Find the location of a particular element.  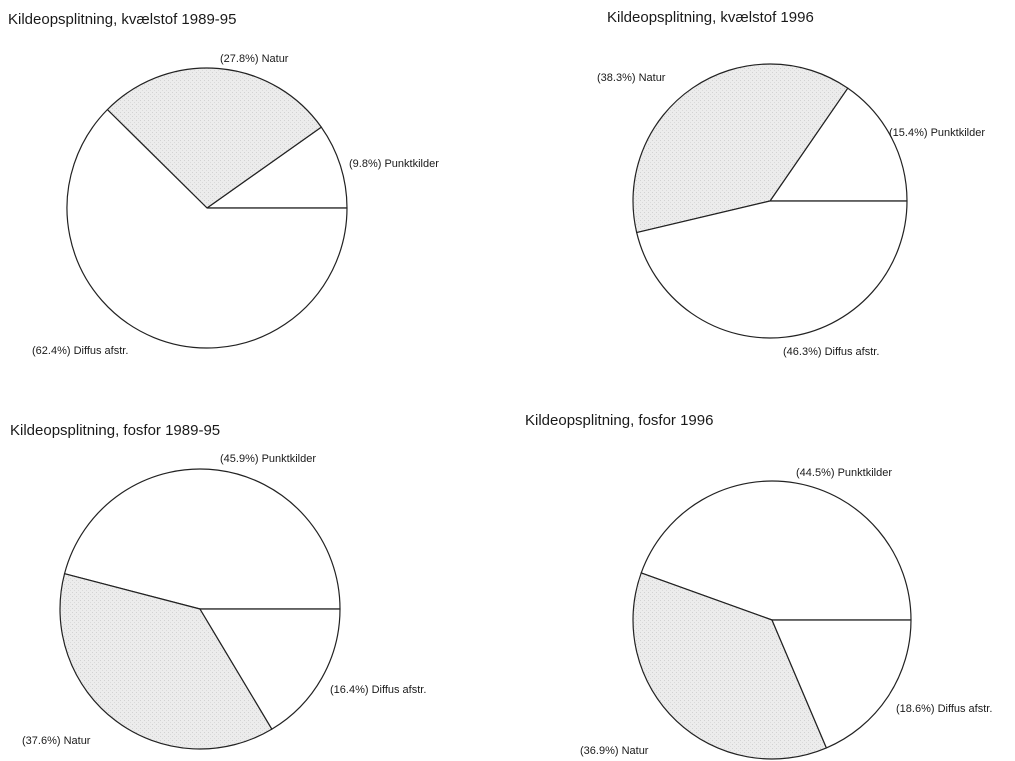

slice-label-natur: (38.3%) Natur is located at coordinates (631, 78).